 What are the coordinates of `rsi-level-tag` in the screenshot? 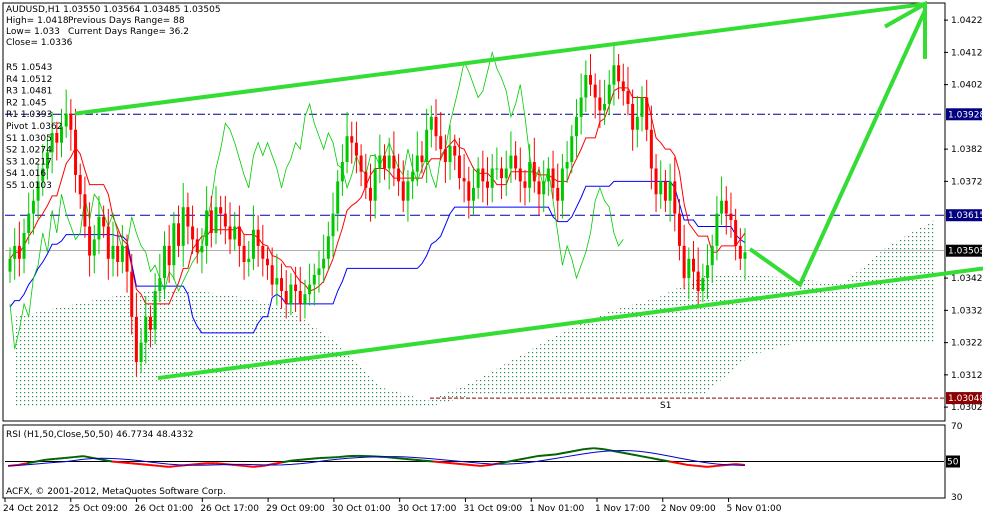 It's located at (953, 461).